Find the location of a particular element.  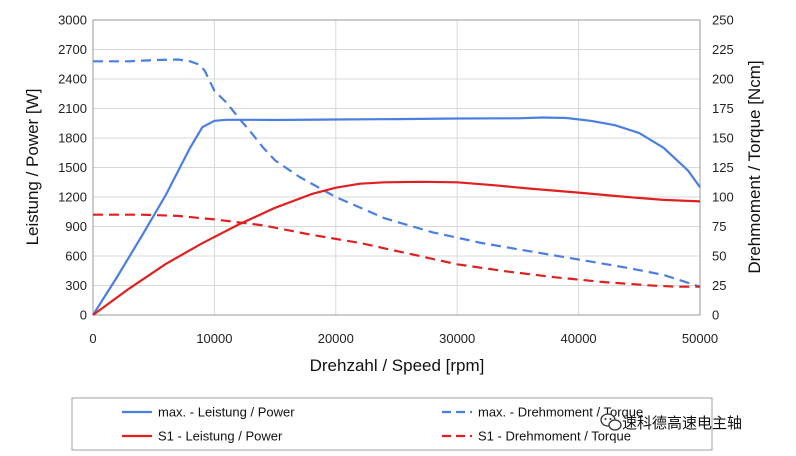

y-left-tick-label: 1500 is located at coordinates (72, 167).